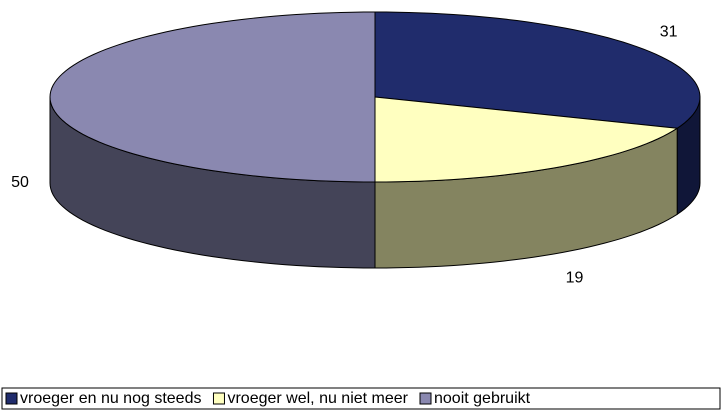  What do you see at coordinates (482, 398) in the screenshot?
I see `legend-label: nooit gebruikt` at bounding box center [482, 398].